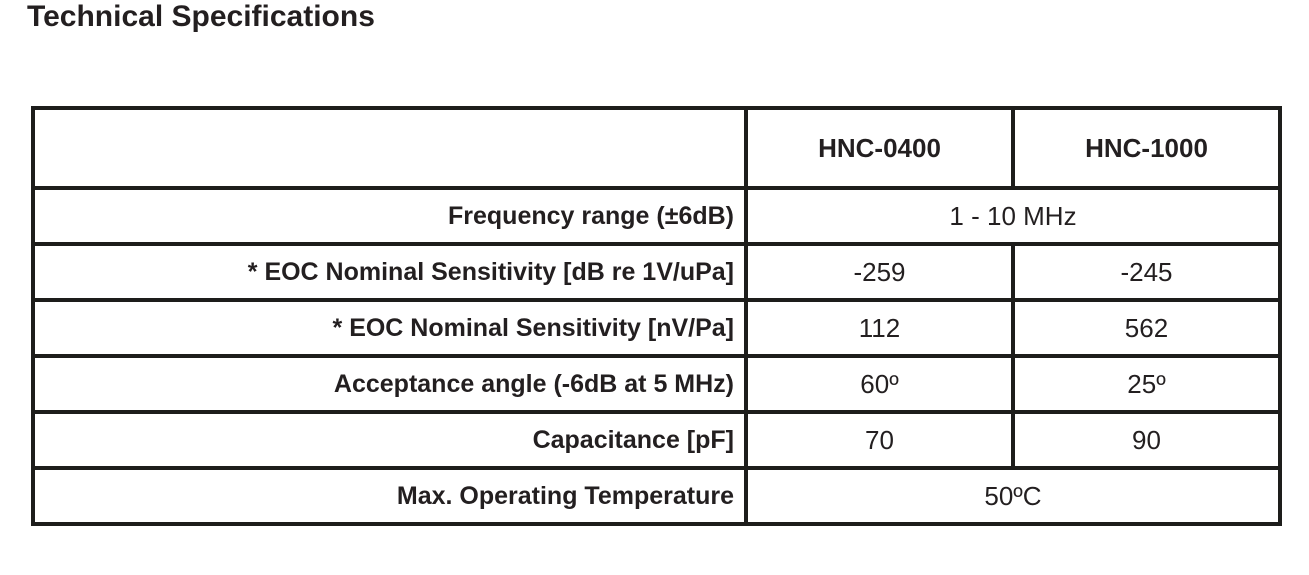 Image resolution: width=1309 pixels, height=575 pixels. What do you see at coordinates (1146, 328) in the screenshot?
I see `row-value-hnc-1000: 562` at bounding box center [1146, 328].